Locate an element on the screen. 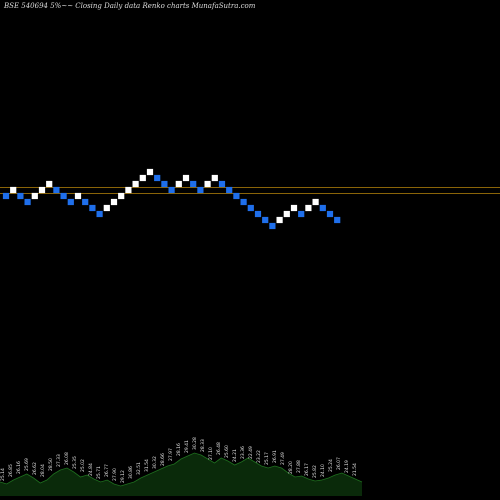 The height and width of the screenshot is (500, 500). volume-label-21: 28.66 is located at coordinates (163, 459).